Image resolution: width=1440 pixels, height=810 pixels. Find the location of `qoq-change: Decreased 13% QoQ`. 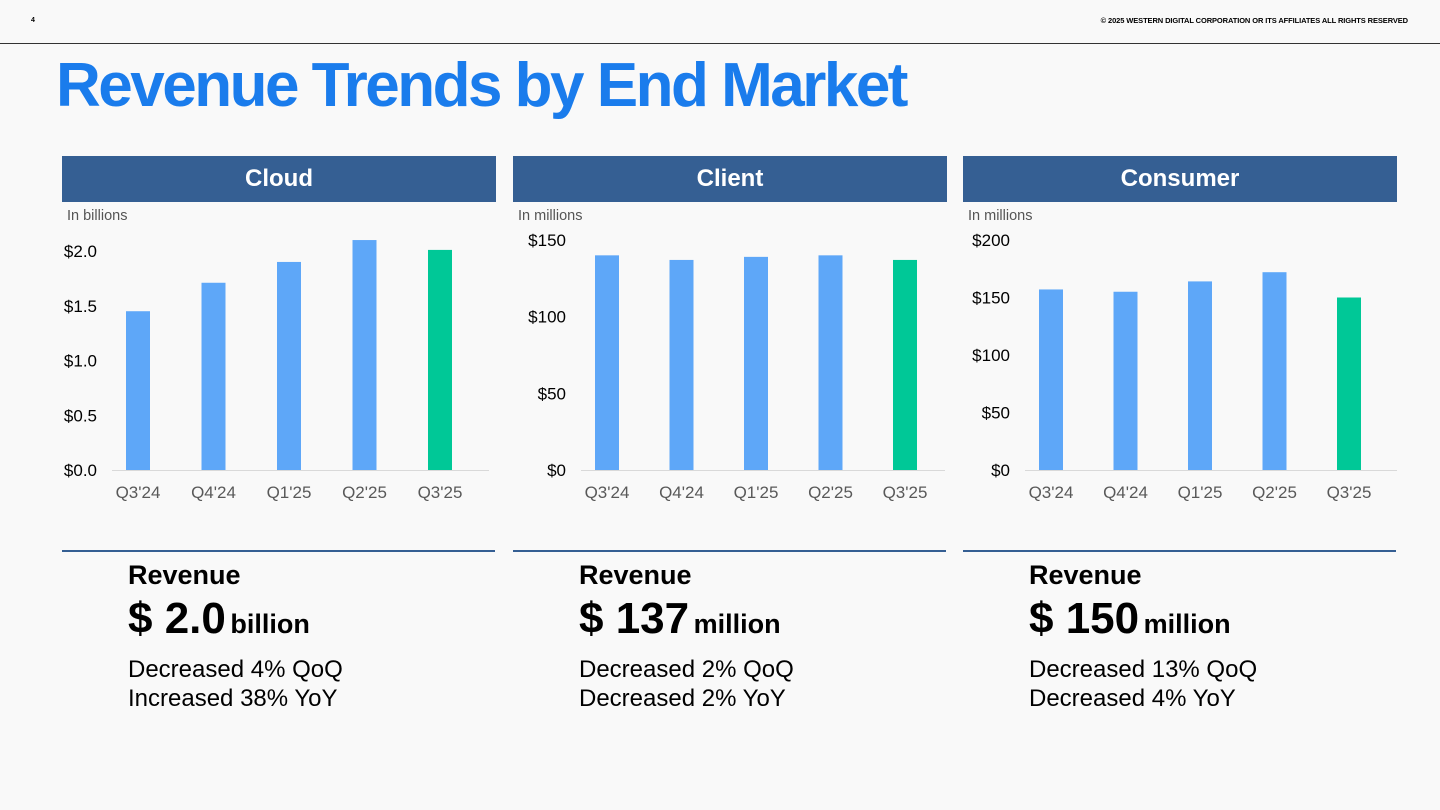

qoq-change: Decreased 13% QoQ is located at coordinates (1143, 669).